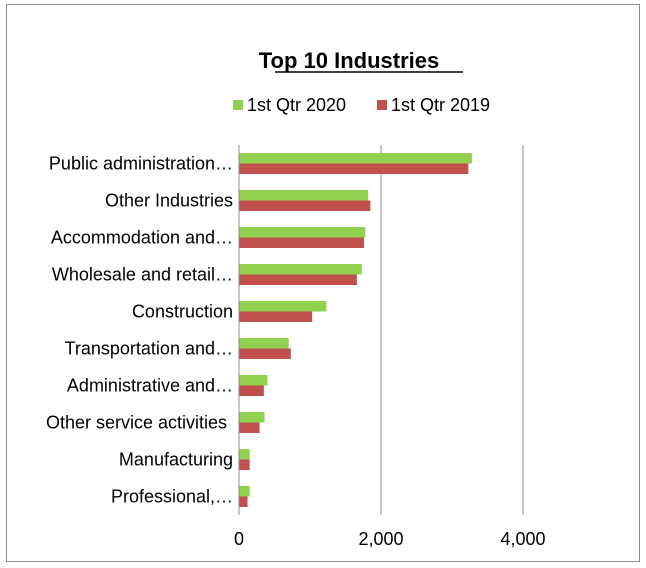 The width and height of the screenshot is (646, 568). I want to click on legend-item: 1st Qtr 2020, so click(289, 105).